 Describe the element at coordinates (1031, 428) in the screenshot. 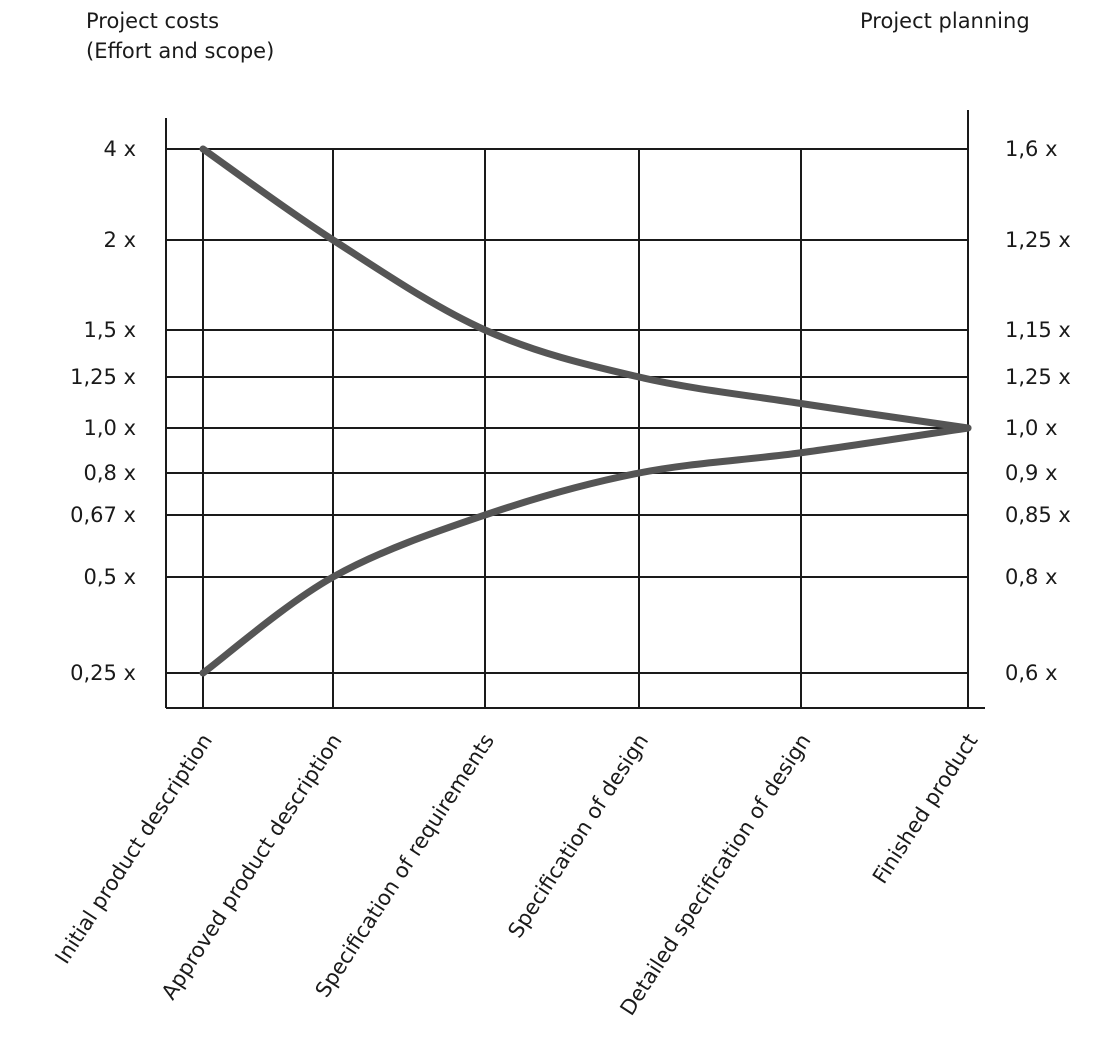

I see `right-tick-label: 1,0 x` at that location.